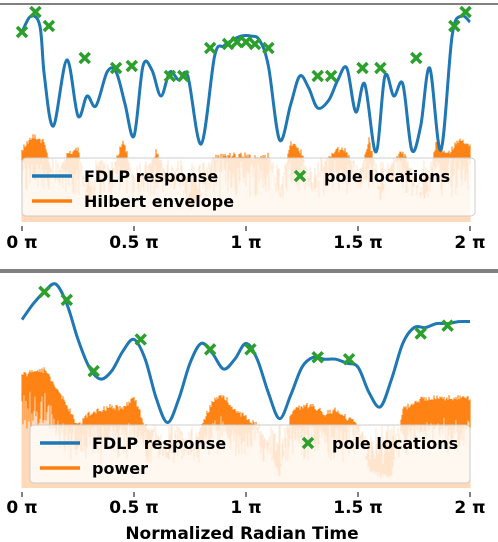 The width and height of the screenshot is (498, 542). I want to click on legend-label: power, so click(120, 468).